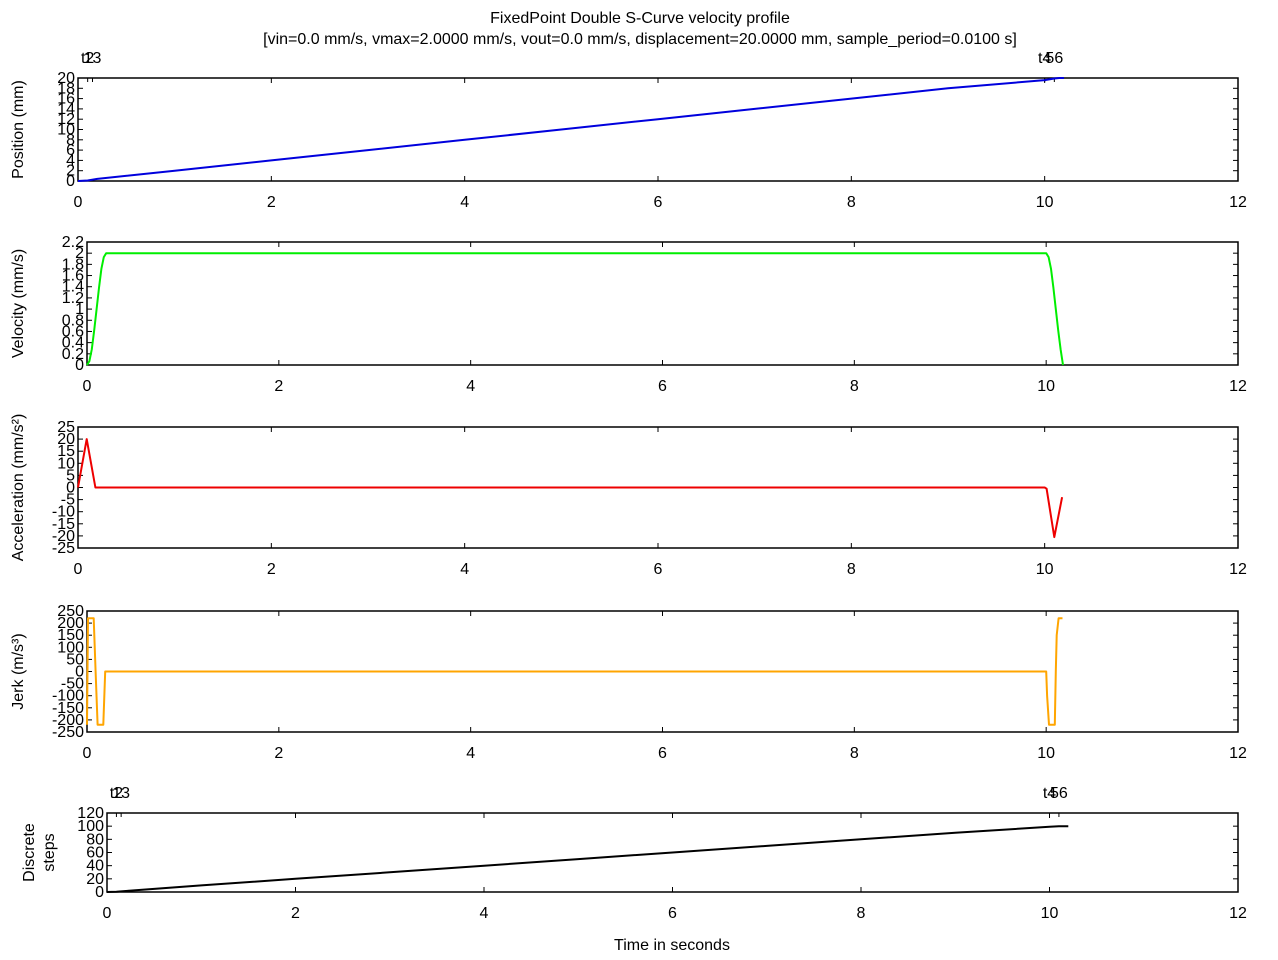  I want to click on y-tick-label: 2.2, so click(73, 242).